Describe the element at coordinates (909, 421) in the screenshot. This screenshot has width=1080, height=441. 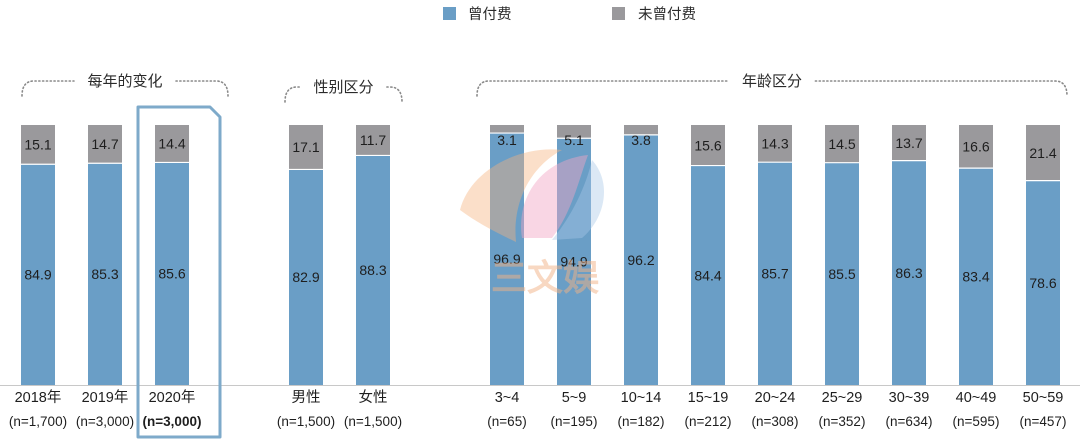
I see `x-sample-size-label: (n=634)` at that location.